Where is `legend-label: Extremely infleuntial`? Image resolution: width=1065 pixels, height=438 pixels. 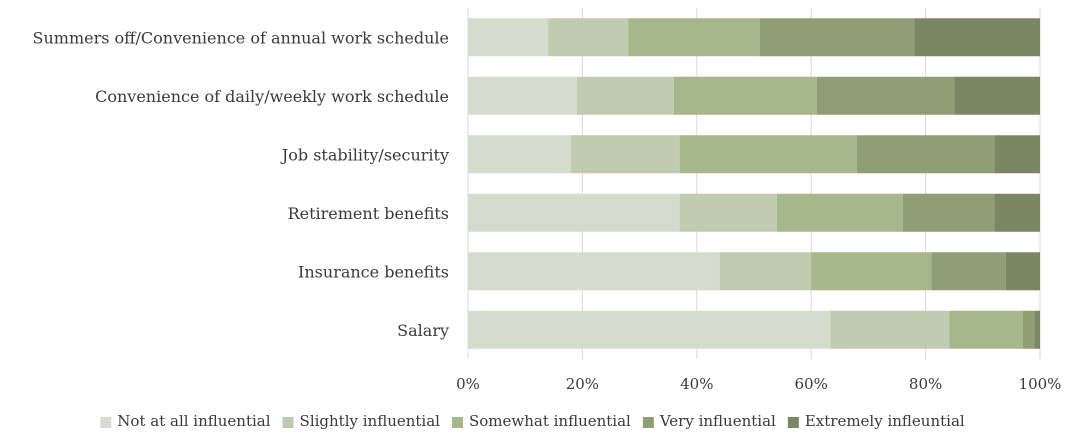
legend-label: Extremely infleuntial is located at coordinates (885, 421).